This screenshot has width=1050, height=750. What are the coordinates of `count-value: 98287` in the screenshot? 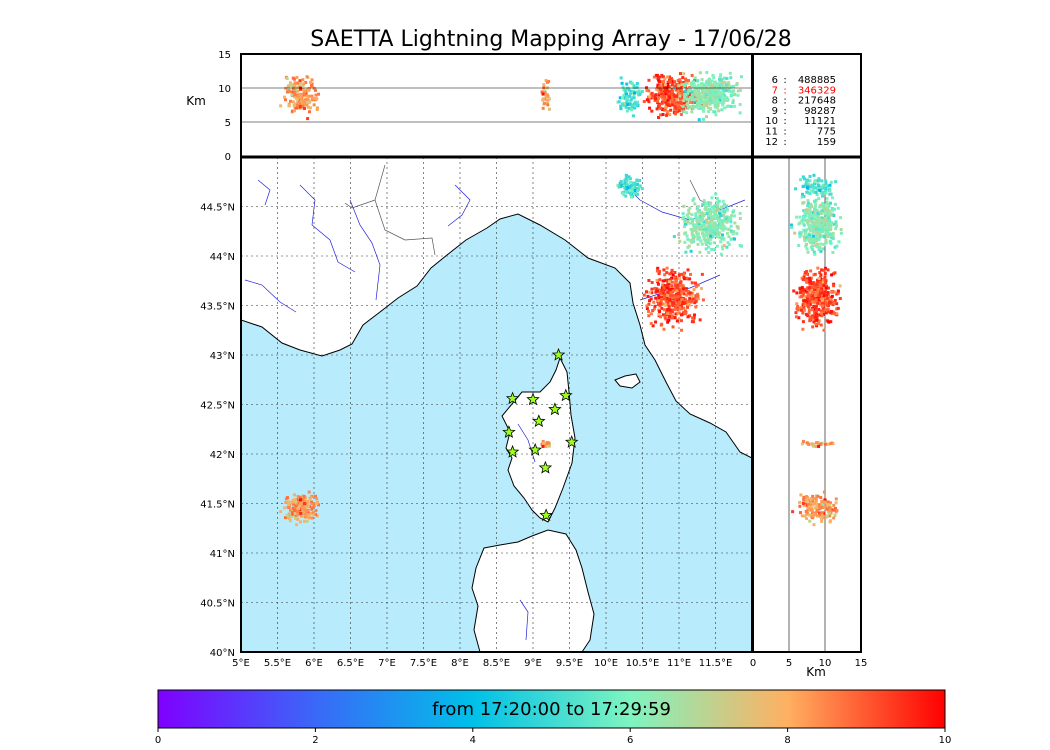 It's located at (820, 111).